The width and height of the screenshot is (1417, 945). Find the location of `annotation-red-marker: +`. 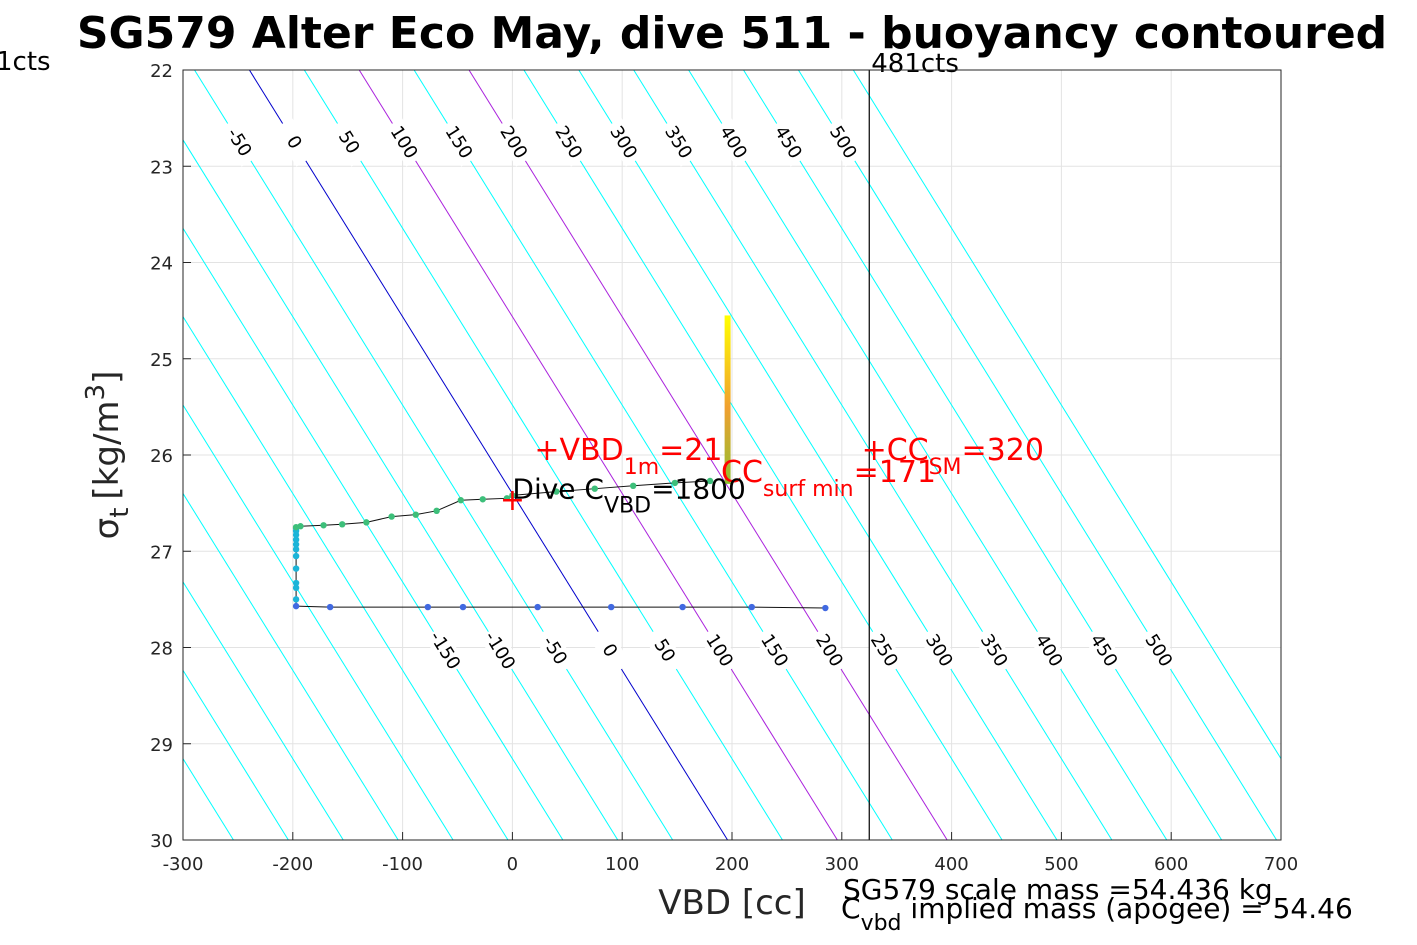

annotation-red-marker: + is located at coordinates (512, 500).